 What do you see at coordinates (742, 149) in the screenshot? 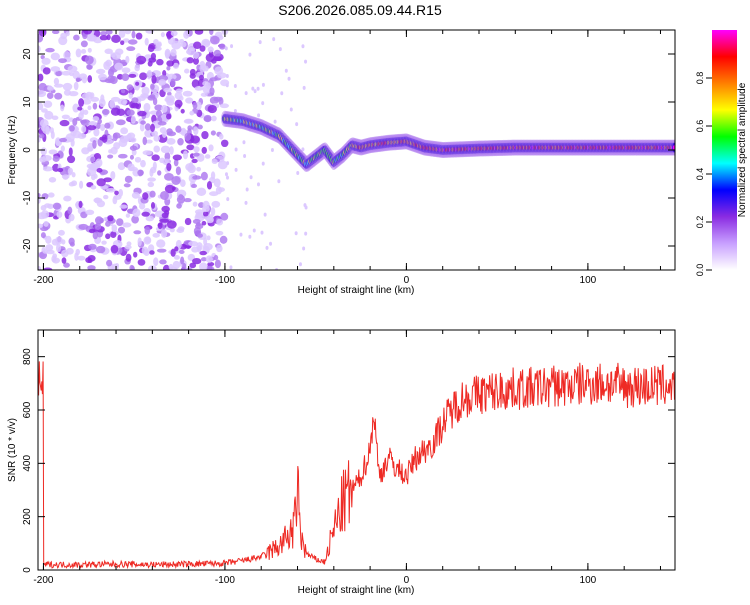
I see `colorbar-label: Normalized spectral amplitude` at bounding box center [742, 149].